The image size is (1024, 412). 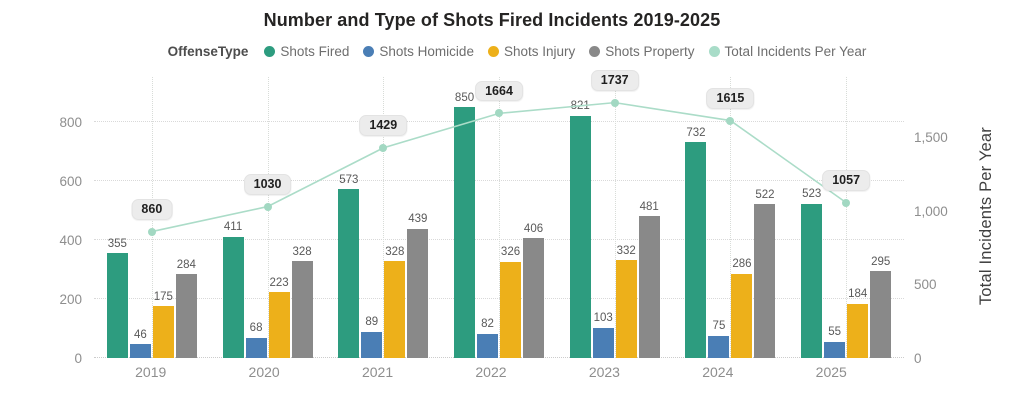 I want to click on x-axis-label-2022: 2022, so click(x=491, y=372).